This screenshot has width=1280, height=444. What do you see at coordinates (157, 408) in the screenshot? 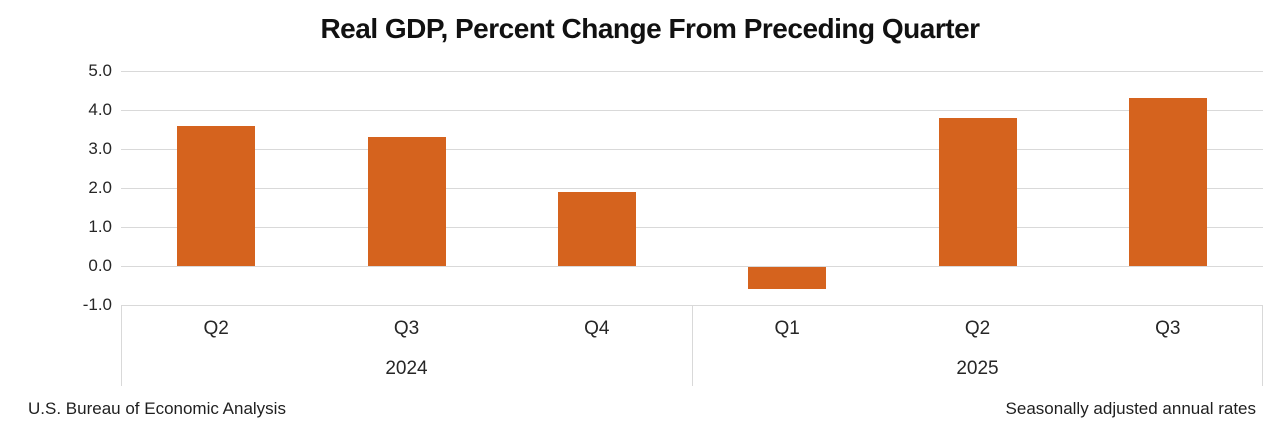
I see `source-label: U.S. Bureau of Economic Analysis` at bounding box center [157, 408].